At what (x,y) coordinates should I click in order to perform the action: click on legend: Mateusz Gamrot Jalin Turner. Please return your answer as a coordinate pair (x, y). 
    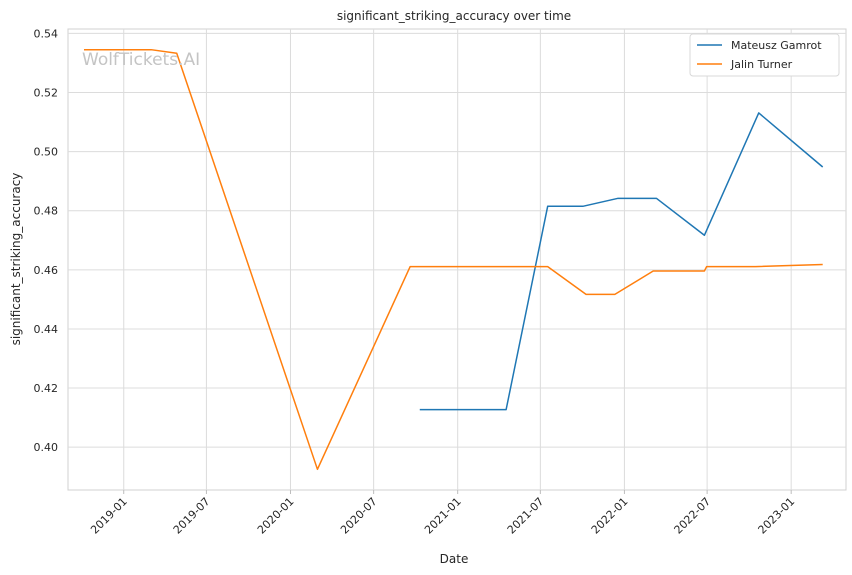
    Looking at the image, I should click on (764, 55).